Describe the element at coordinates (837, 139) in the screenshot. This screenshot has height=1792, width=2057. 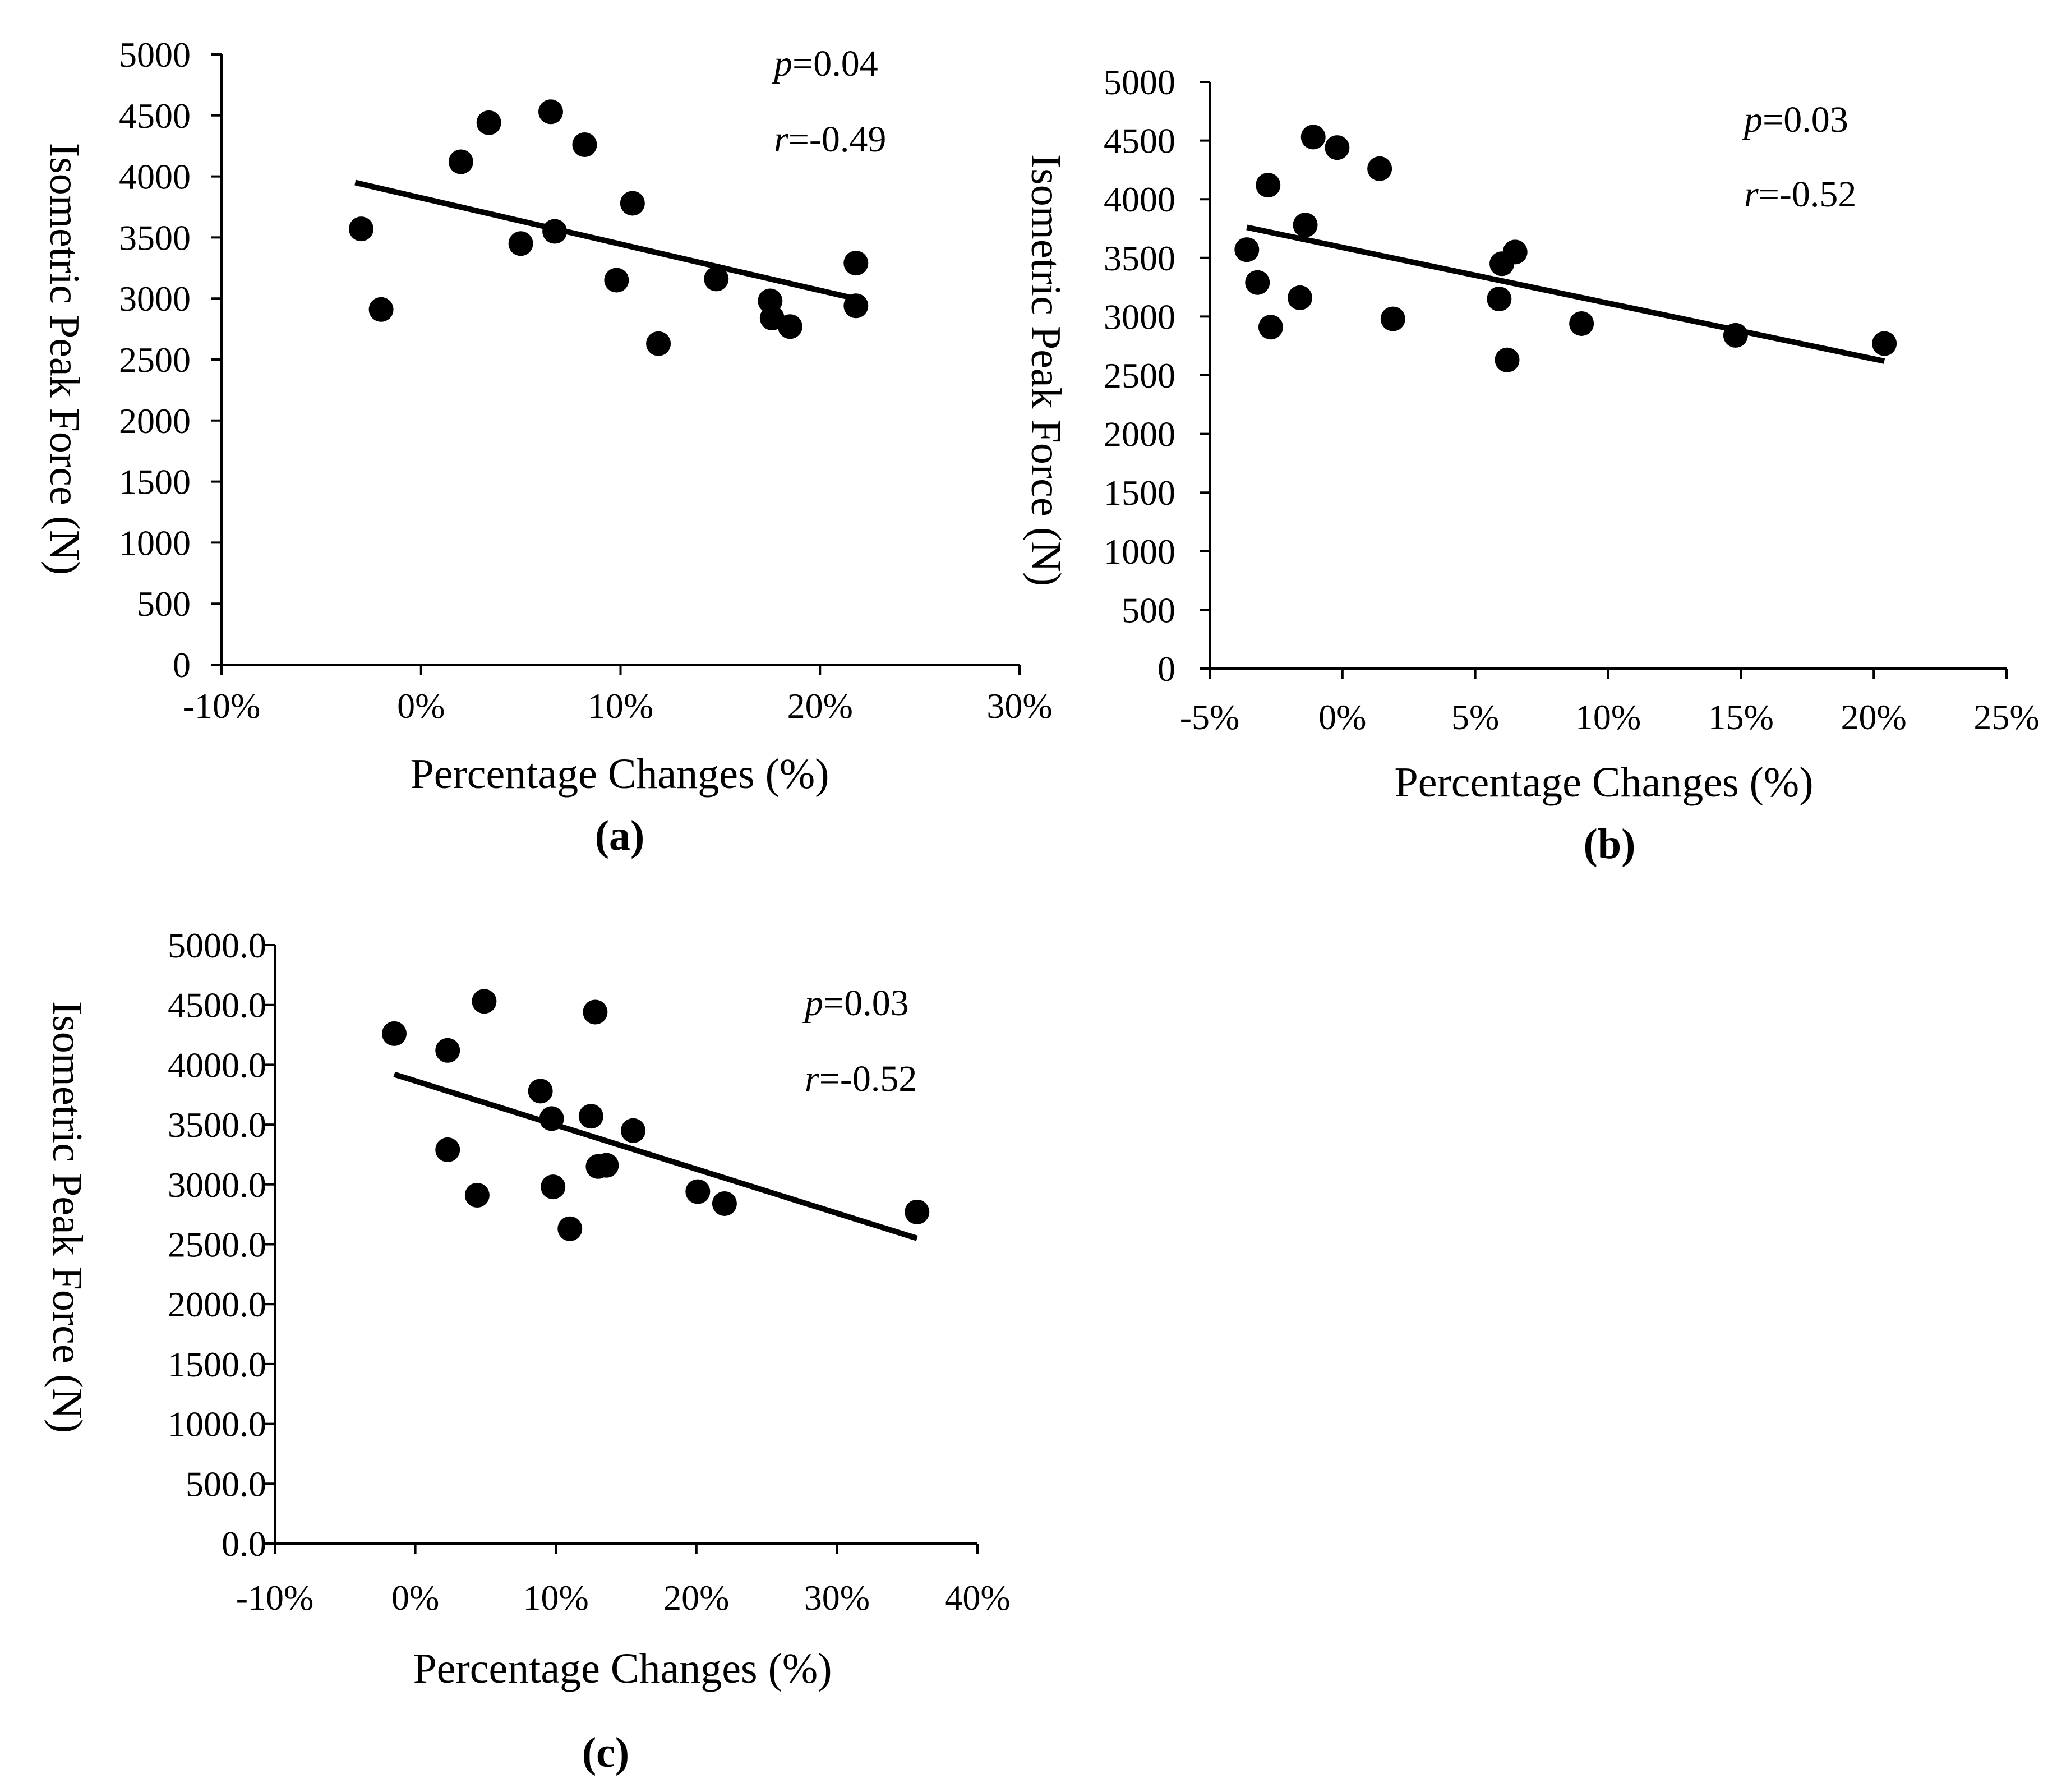
I see `panel-a-r-value: =-0.49` at that location.